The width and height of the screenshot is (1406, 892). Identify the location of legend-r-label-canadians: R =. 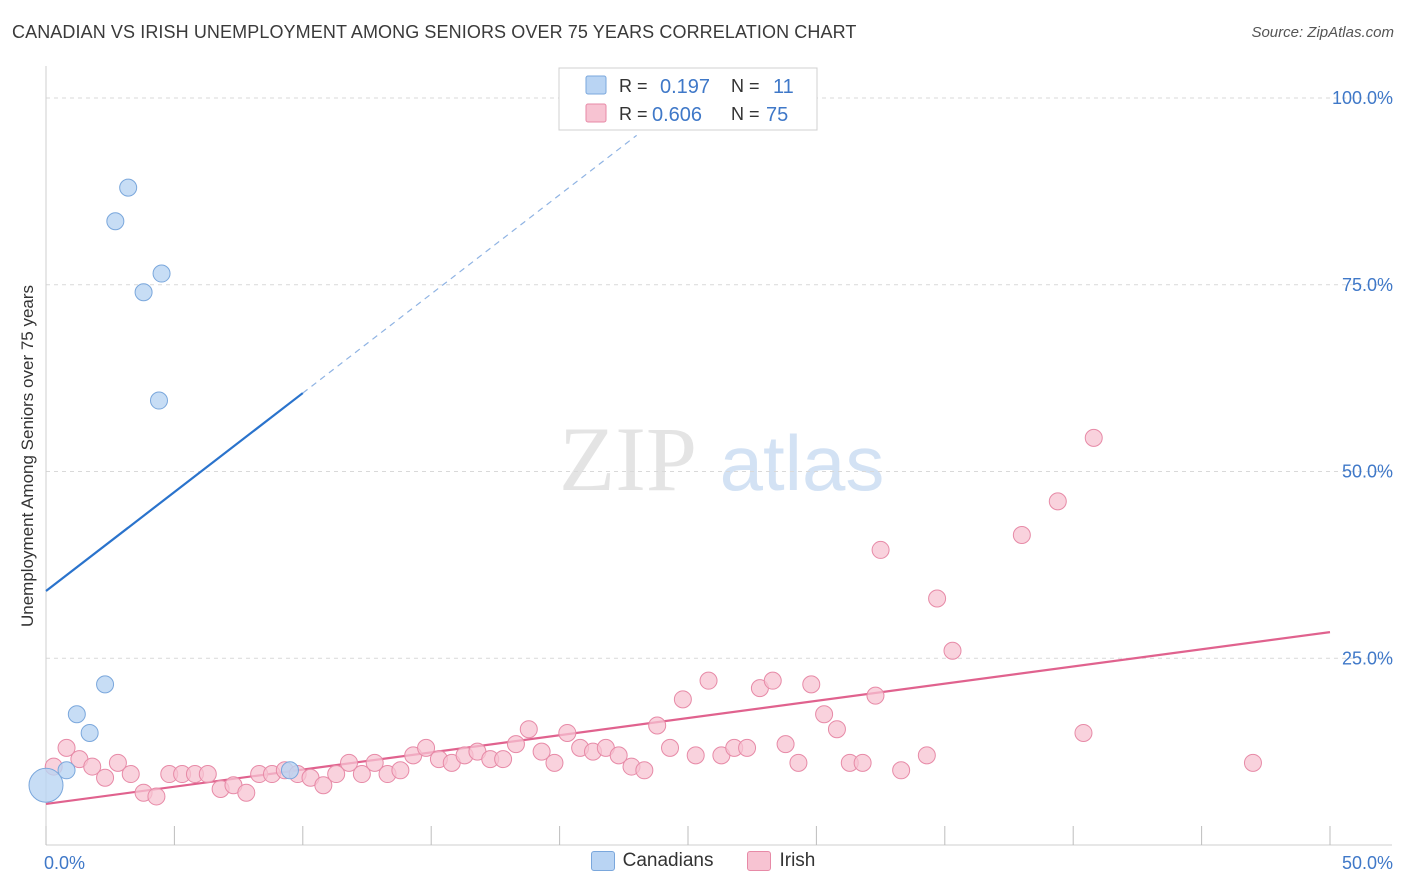
(633, 86).